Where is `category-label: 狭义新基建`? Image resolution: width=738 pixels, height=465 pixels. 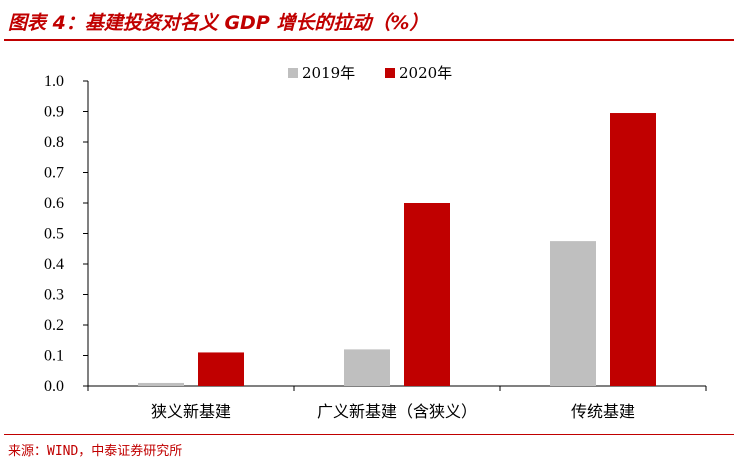
category-label: 狭义新基建 is located at coordinates (191, 411).